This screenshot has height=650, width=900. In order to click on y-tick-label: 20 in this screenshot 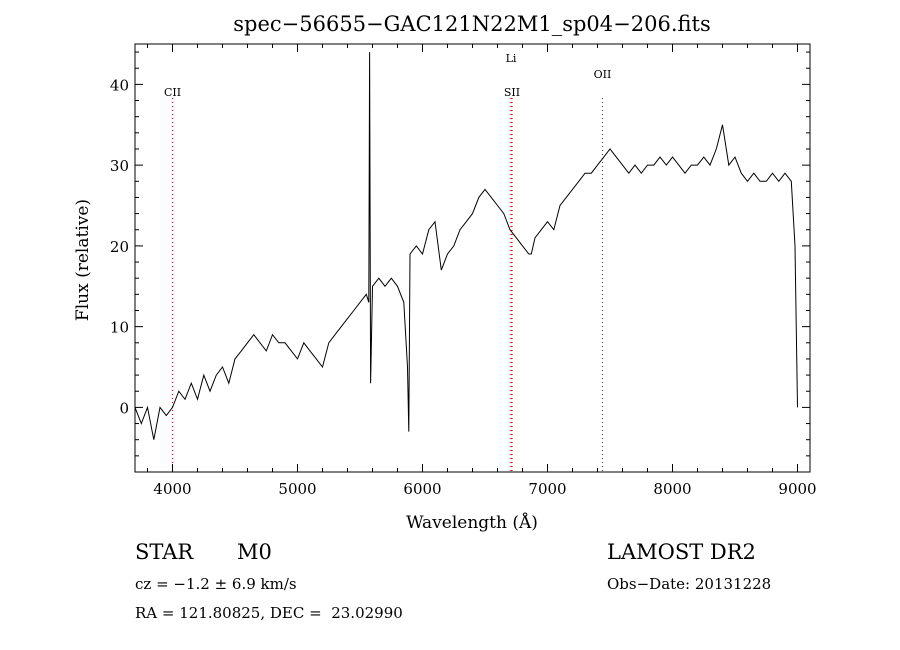, I will do `click(119, 247)`.